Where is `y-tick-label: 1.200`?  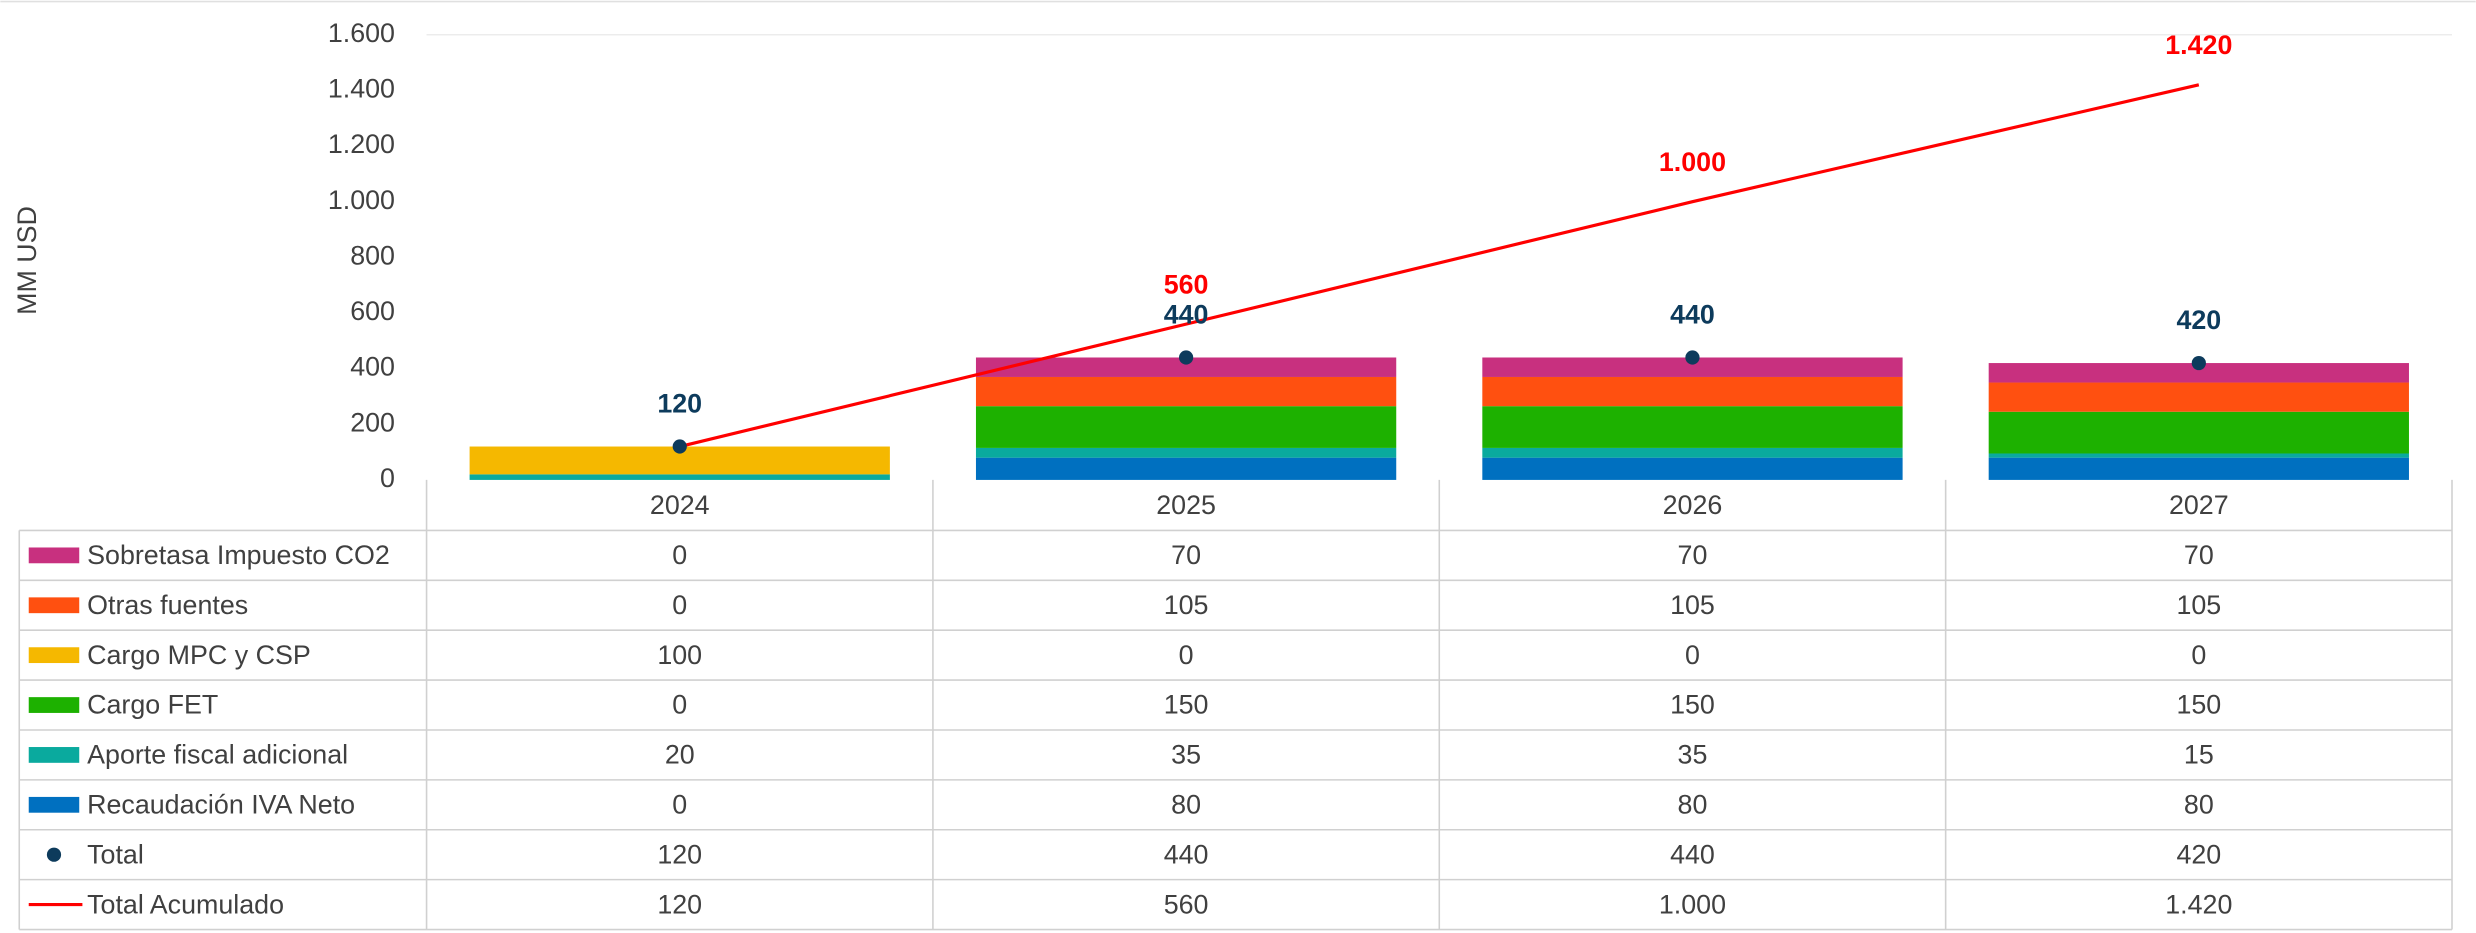
y-tick-label: 1.200 is located at coordinates (361, 144).